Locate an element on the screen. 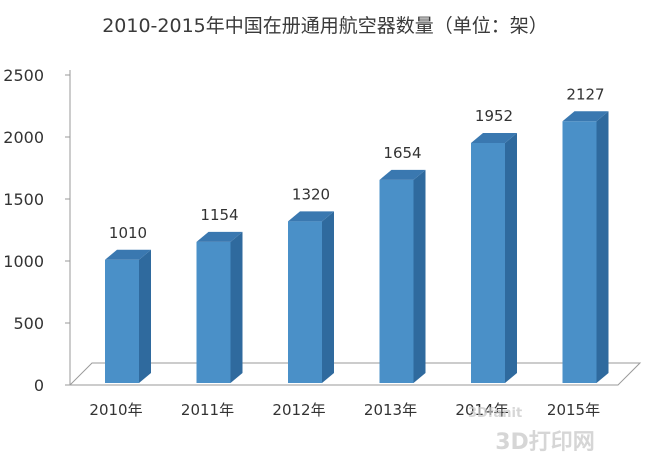 The width and height of the screenshot is (650, 471). chart-floor is located at coordinates (355, 374).